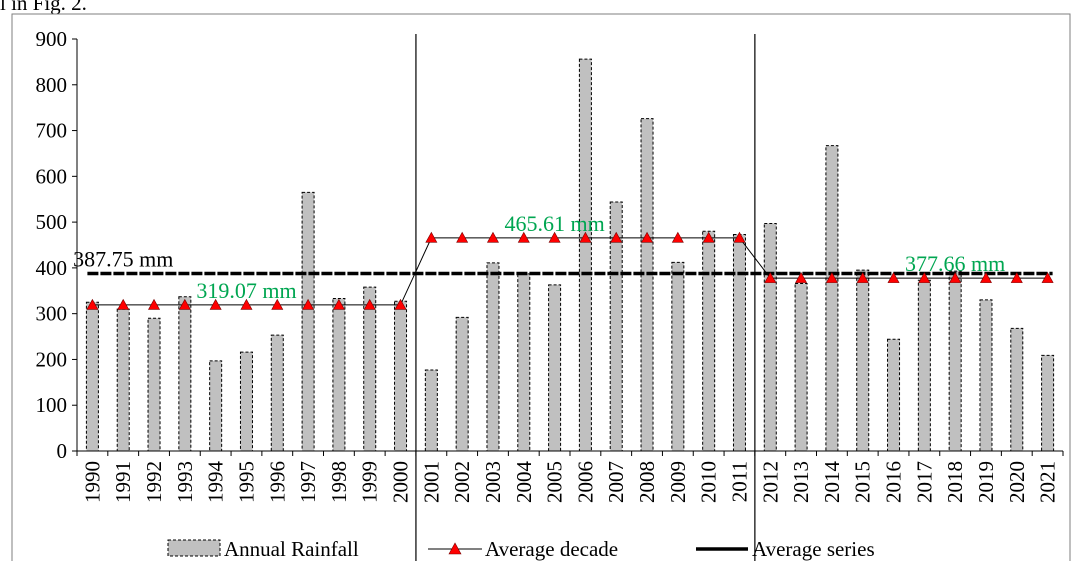 Image resolution: width=1073 pixels, height=561 pixels. Describe the element at coordinates (52, 359) in the screenshot. I see `y-tick-label: 200` at that location.